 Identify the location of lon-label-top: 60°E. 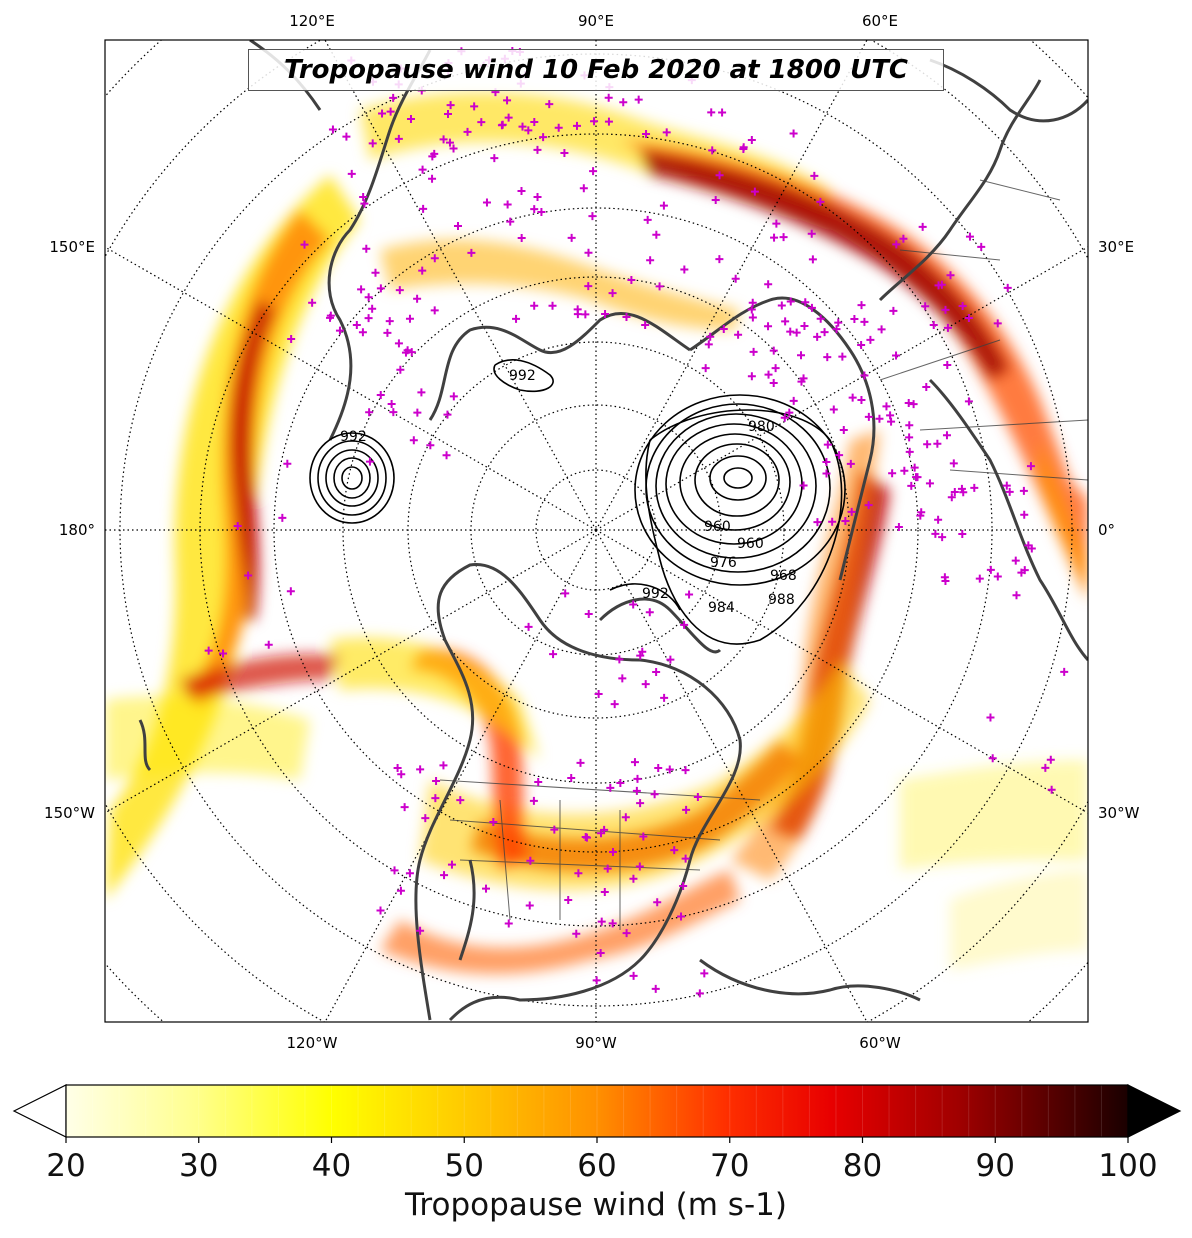
(880, 21).